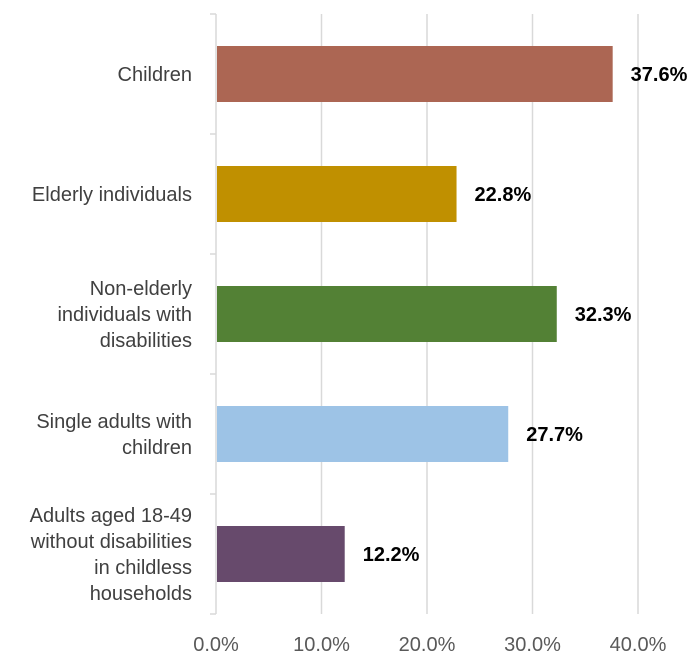 The height and width of the screenshot is (656, 691). I want to click on x-tick-label: 10.0%, so click(321, 645).